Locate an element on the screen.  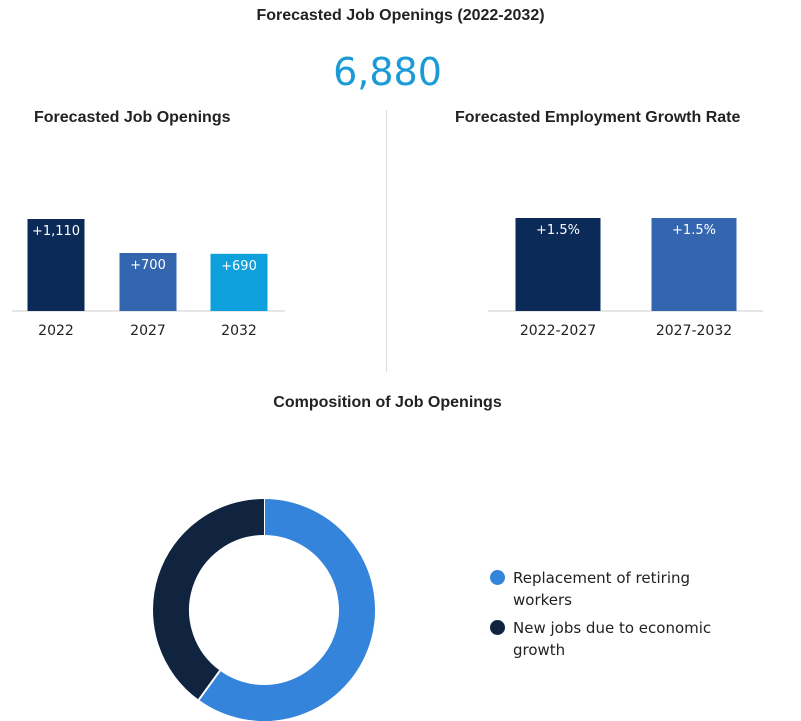
section-divider is located at coordinates (386, 241).